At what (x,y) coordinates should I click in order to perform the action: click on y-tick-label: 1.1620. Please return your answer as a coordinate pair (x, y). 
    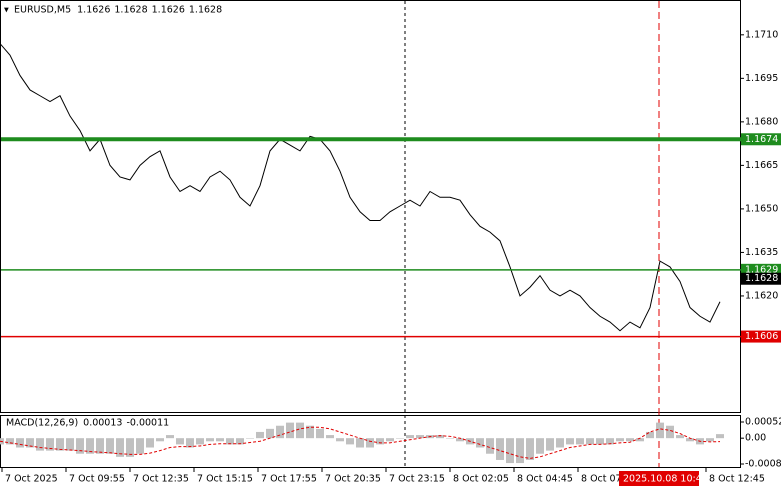
    Looking at the image, I should click on (761, 295).